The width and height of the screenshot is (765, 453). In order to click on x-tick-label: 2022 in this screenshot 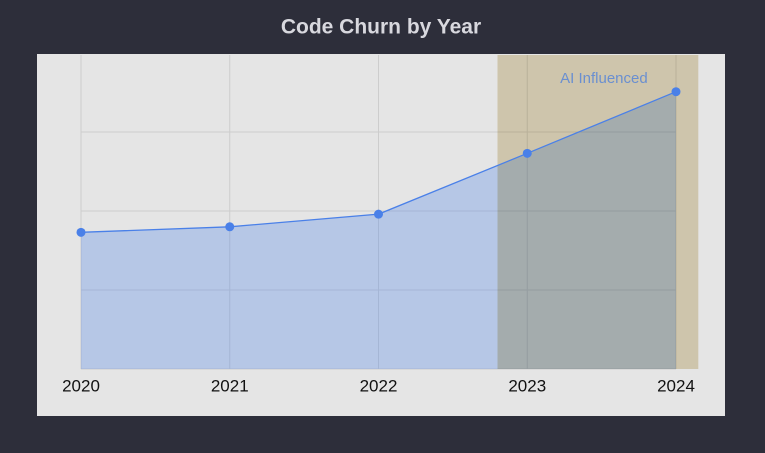, I will do `click(379, 385)`.